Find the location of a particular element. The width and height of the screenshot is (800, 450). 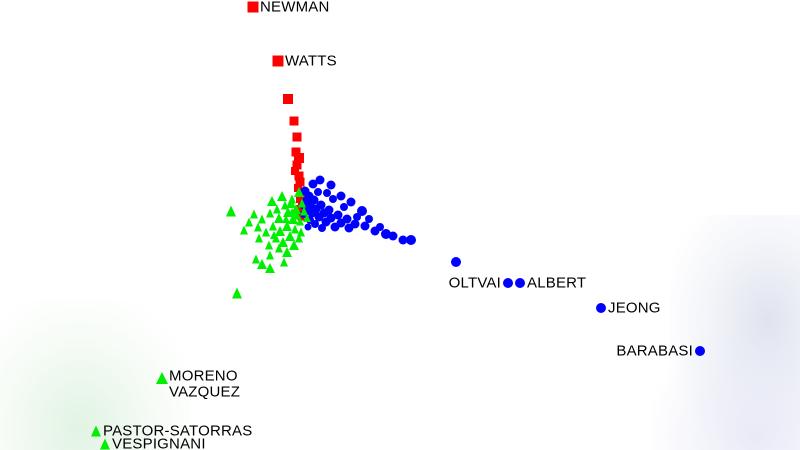

data-point-oltvai is located at coordinates (508, 283).